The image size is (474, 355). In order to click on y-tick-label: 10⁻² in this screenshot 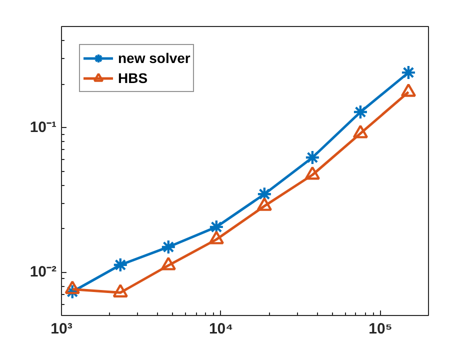, I will do `click(43, 272)`.